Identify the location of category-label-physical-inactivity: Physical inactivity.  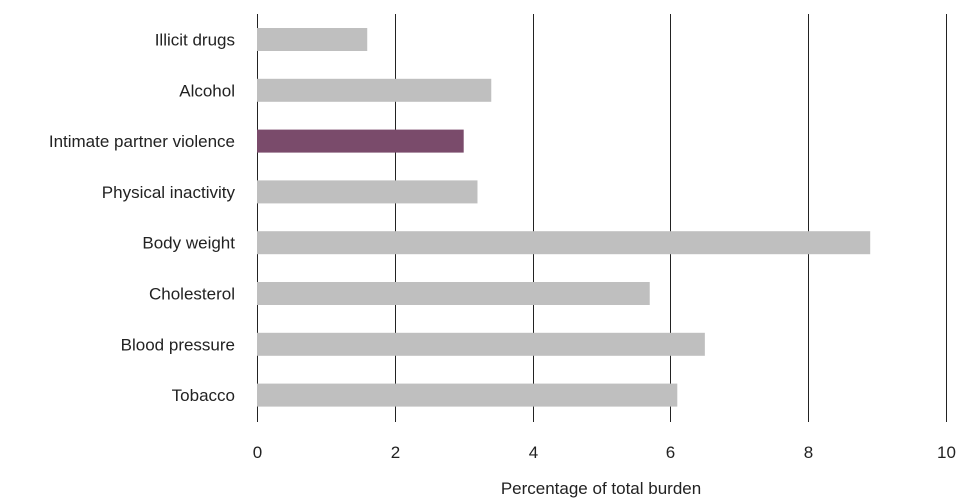
(169, 192).